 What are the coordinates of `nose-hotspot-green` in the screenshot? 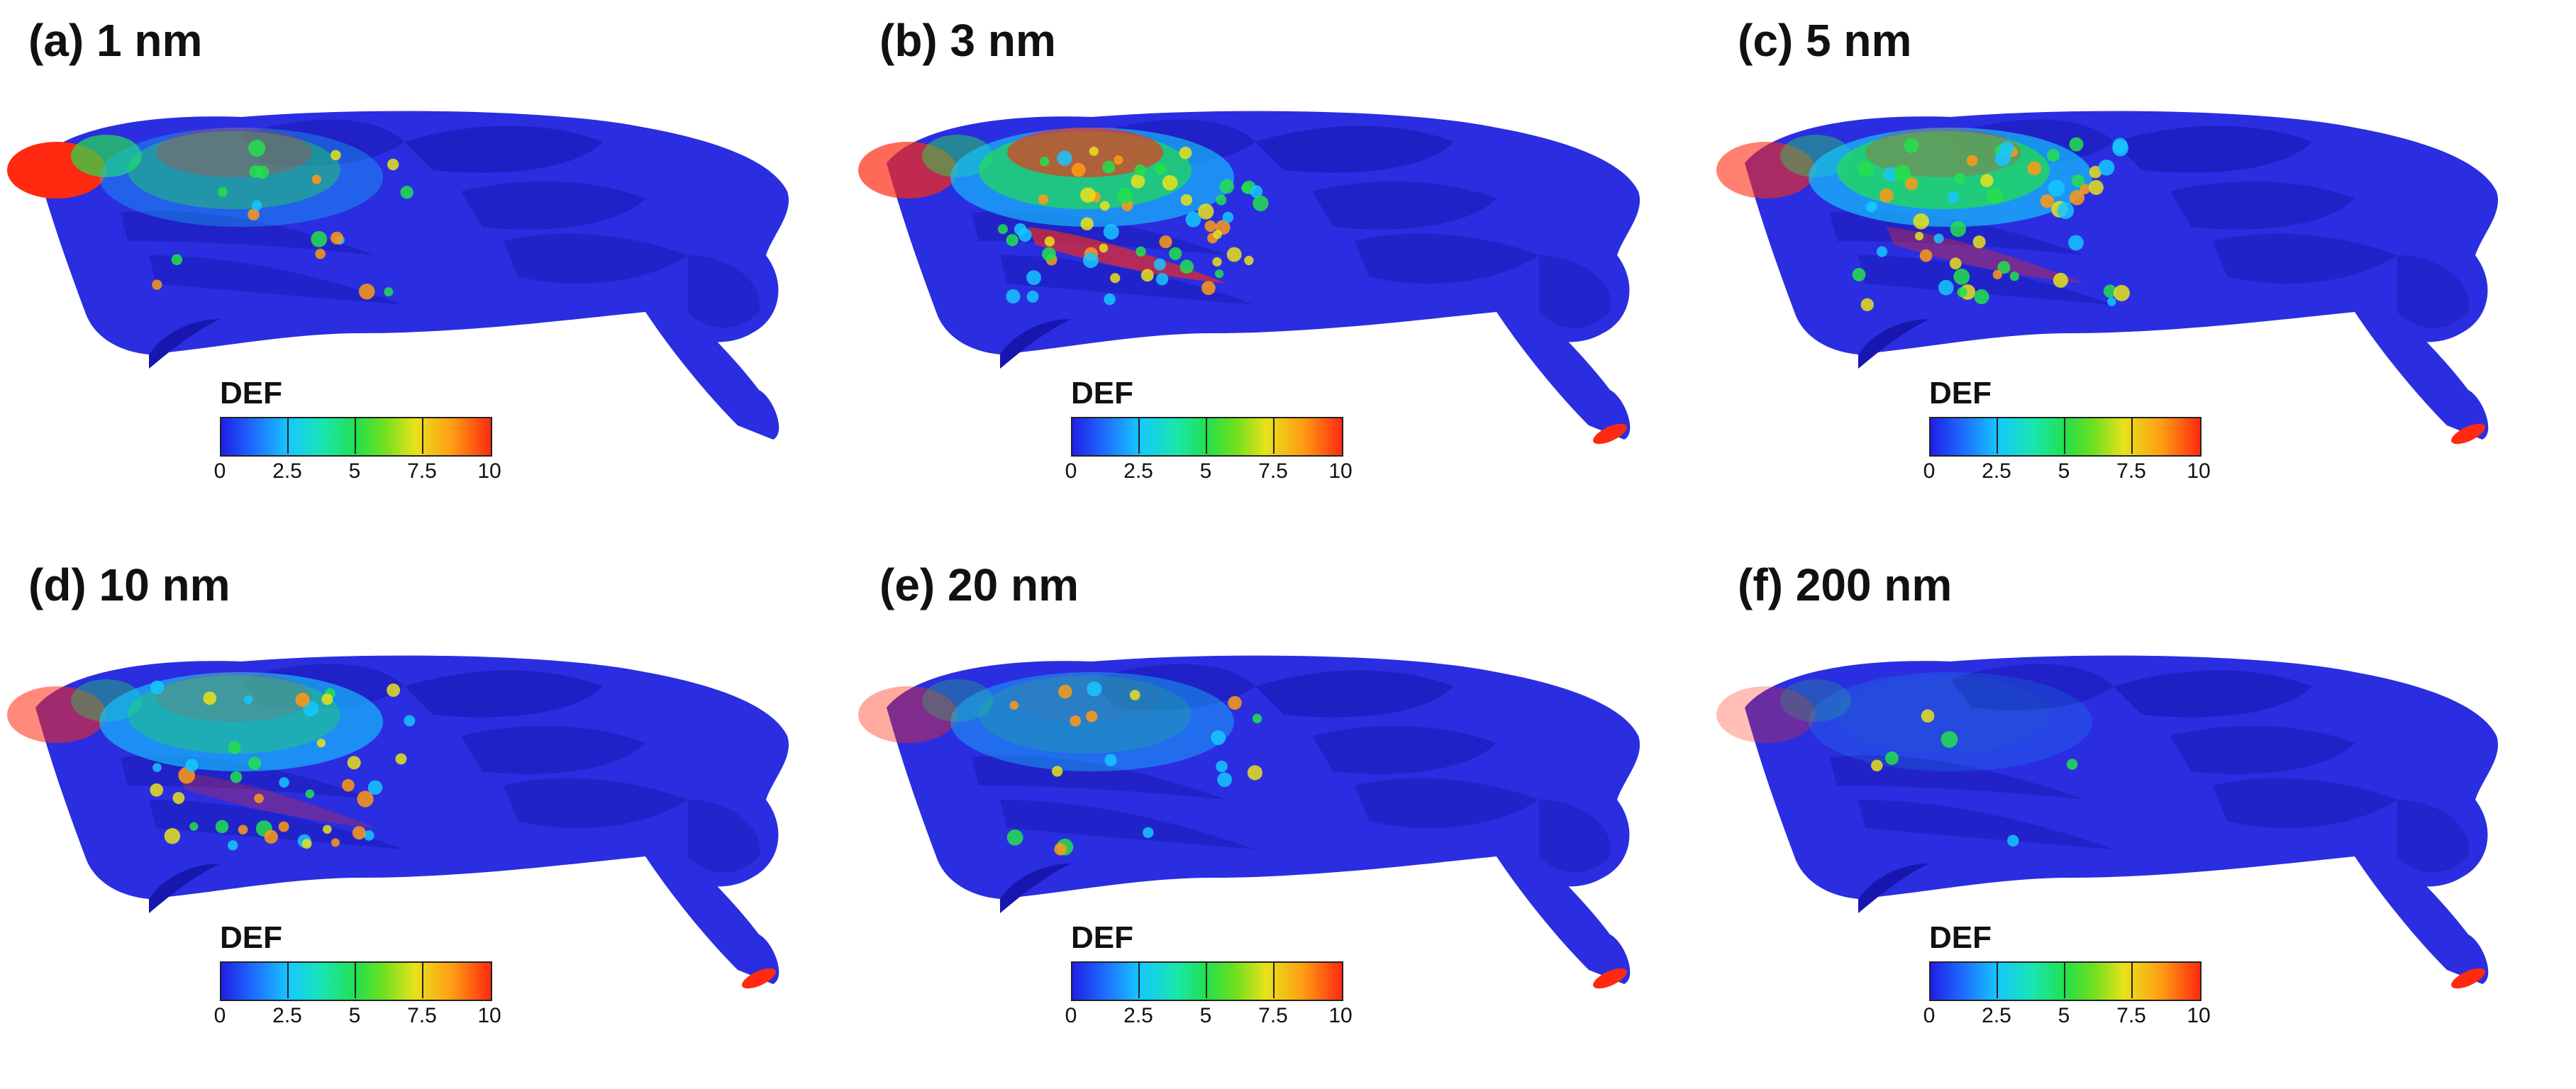 It's located at (957, 700).